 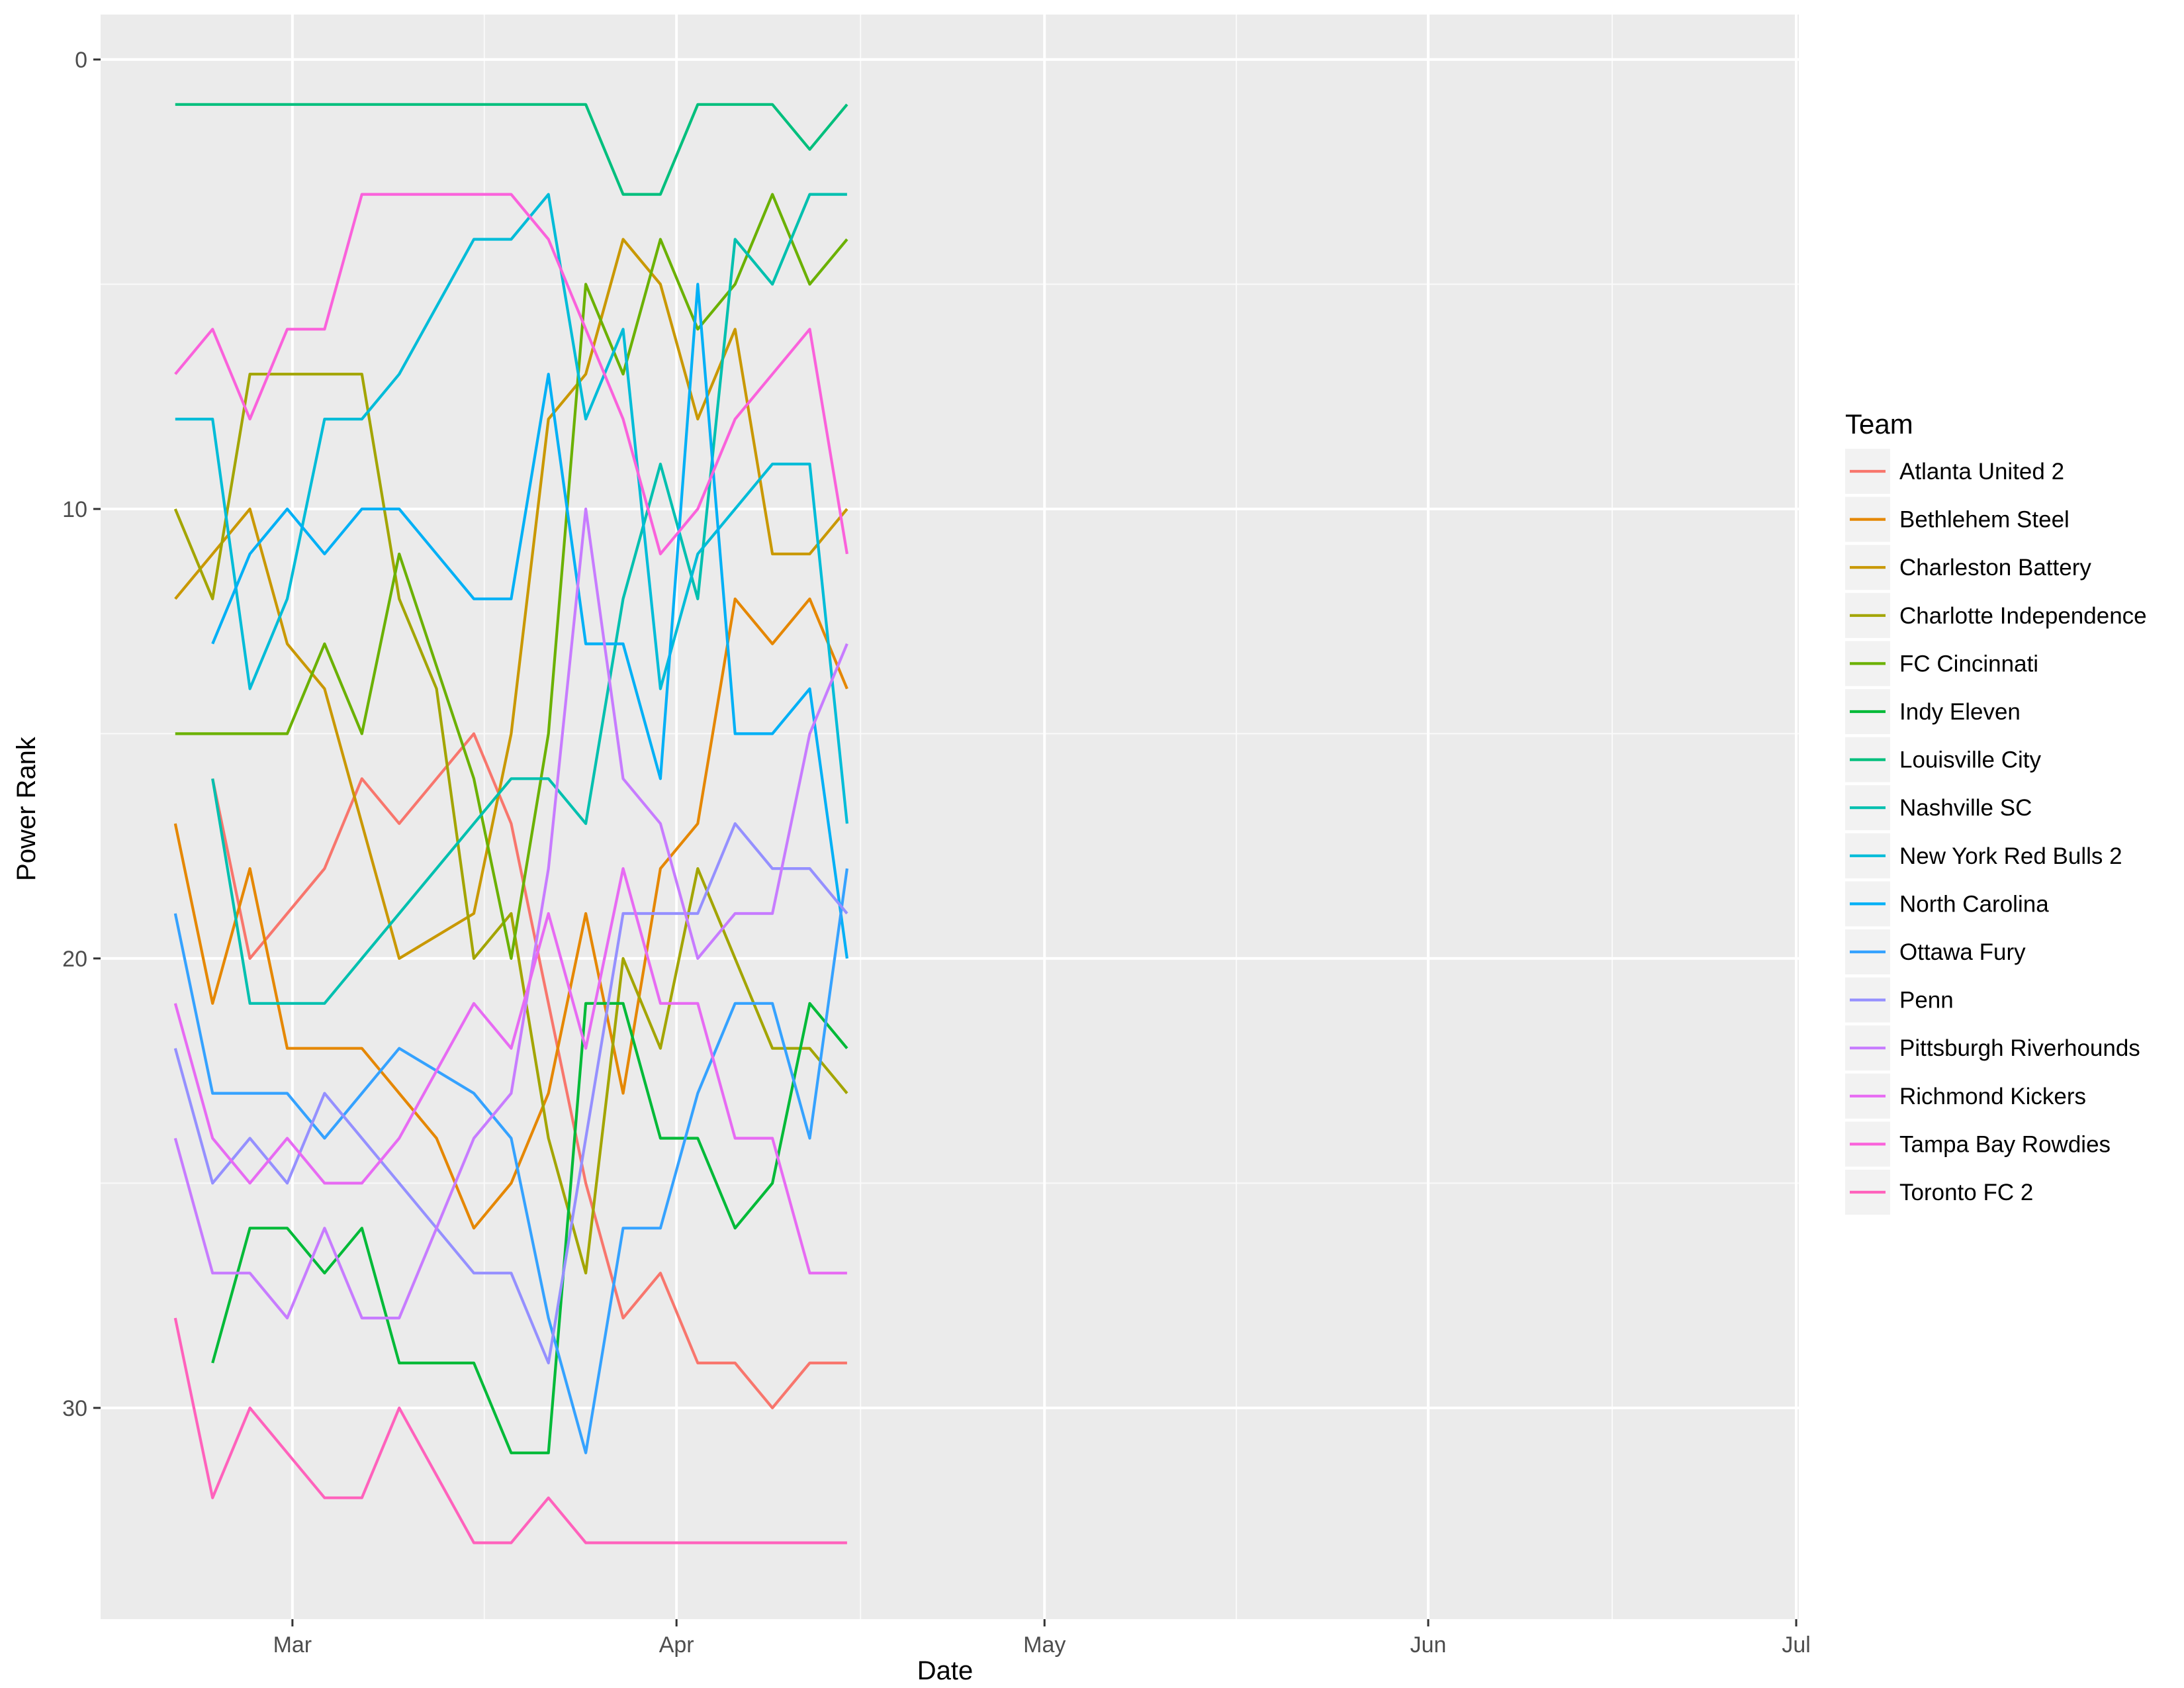 What do you see at coordinates (1985, 520) in the screenshot?
I see `legend-label: Bethlehem Steel` at bounding box center [1985, 520].